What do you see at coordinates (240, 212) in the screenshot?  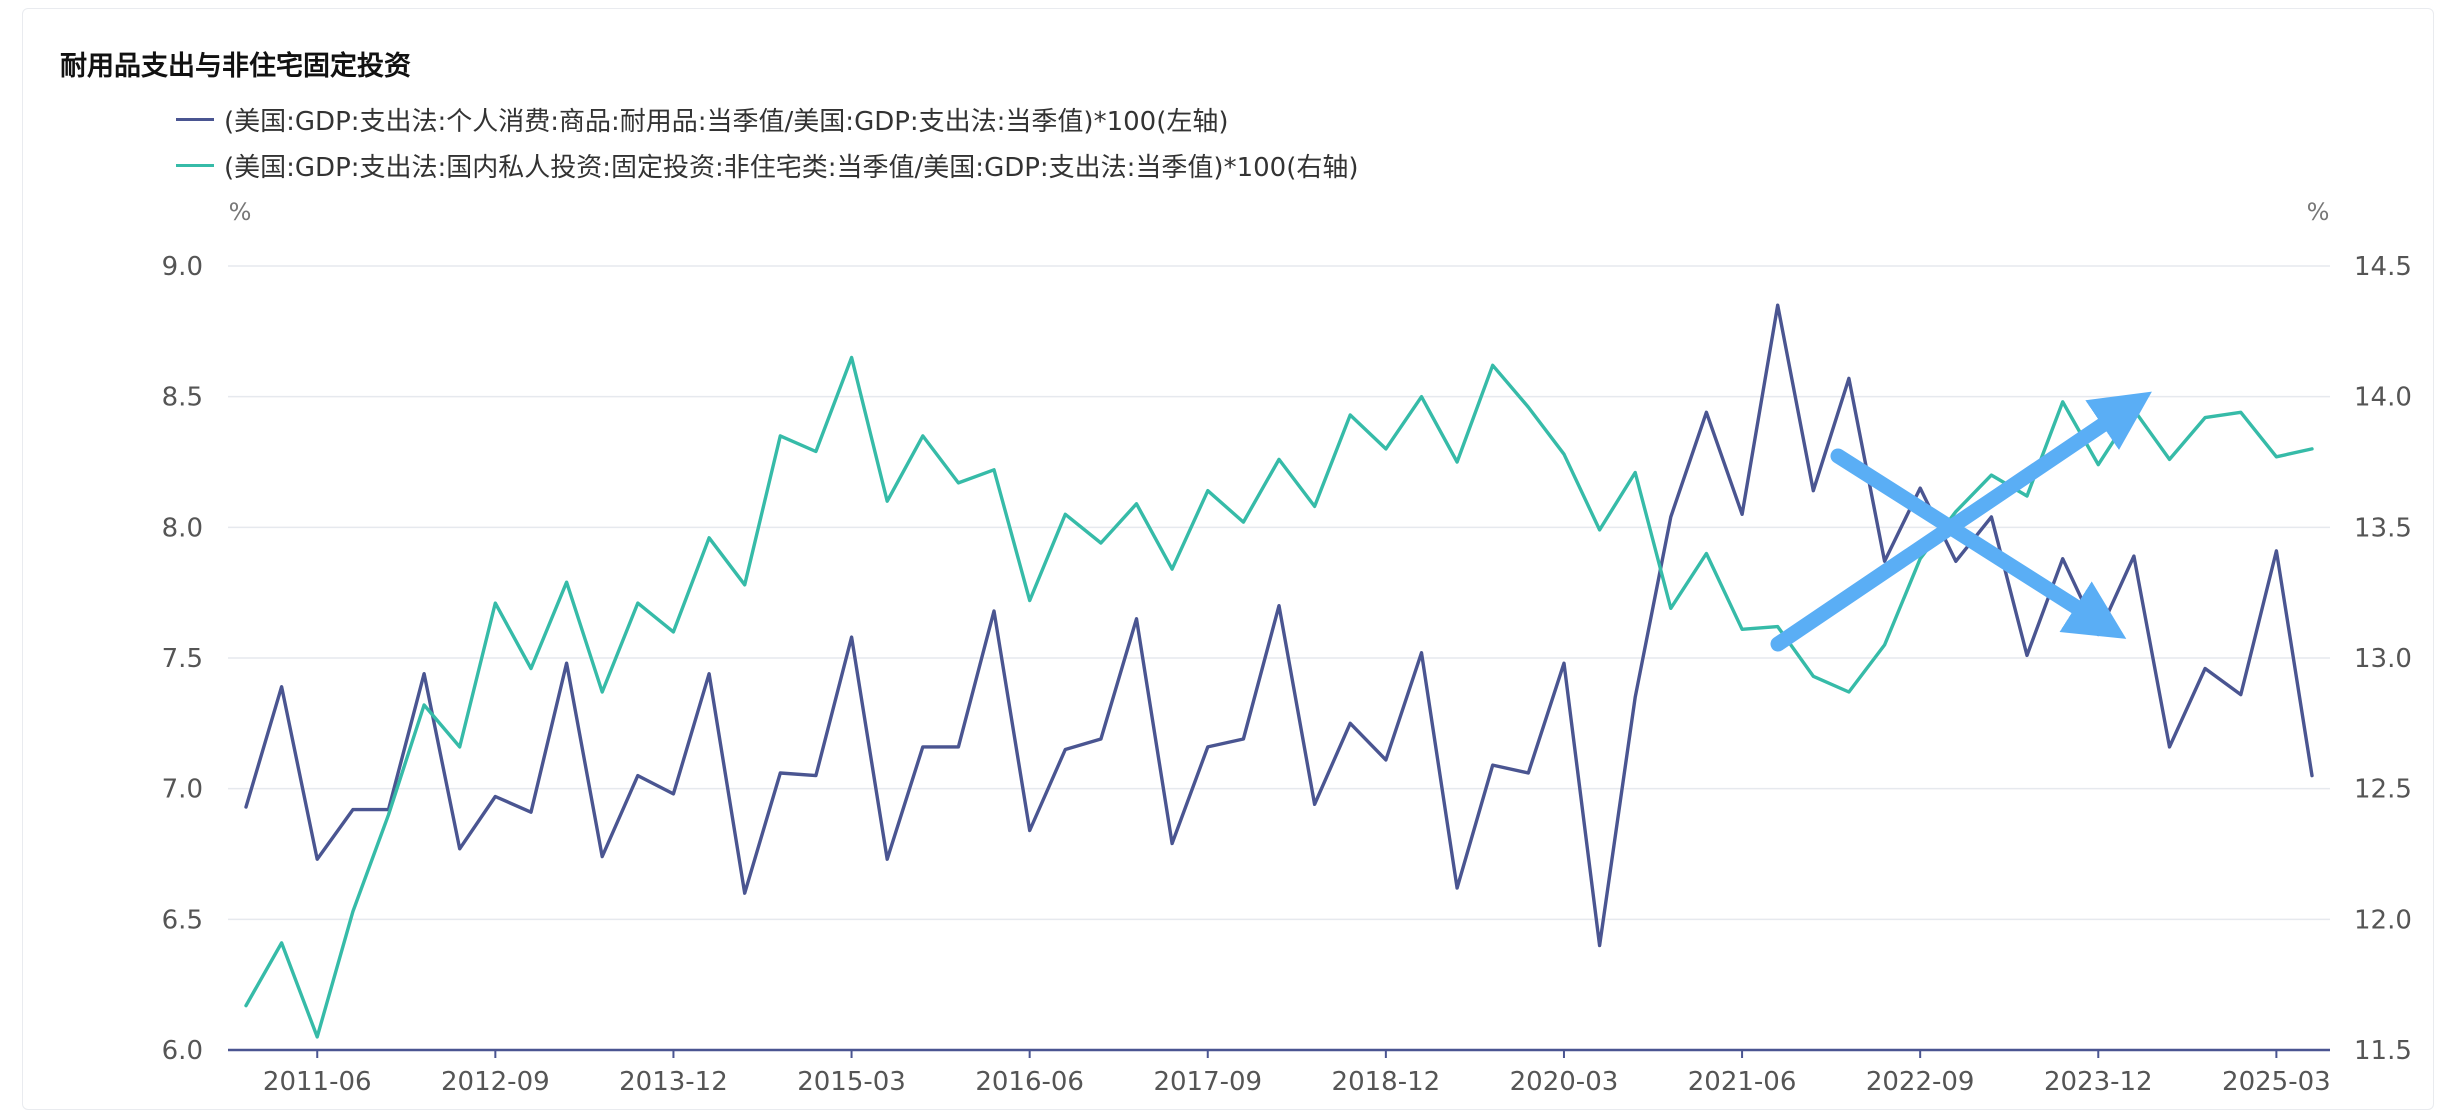 I see `y-left-unit: %` at bounding box center [240, 212].